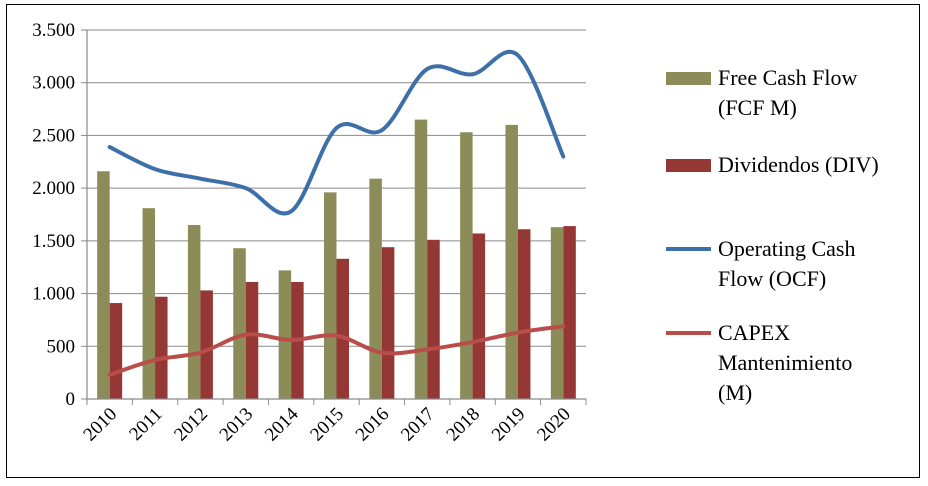 This screenshot has width=928, height=486. I want to click on y-tick-label: 3.000, so click(53, 83).